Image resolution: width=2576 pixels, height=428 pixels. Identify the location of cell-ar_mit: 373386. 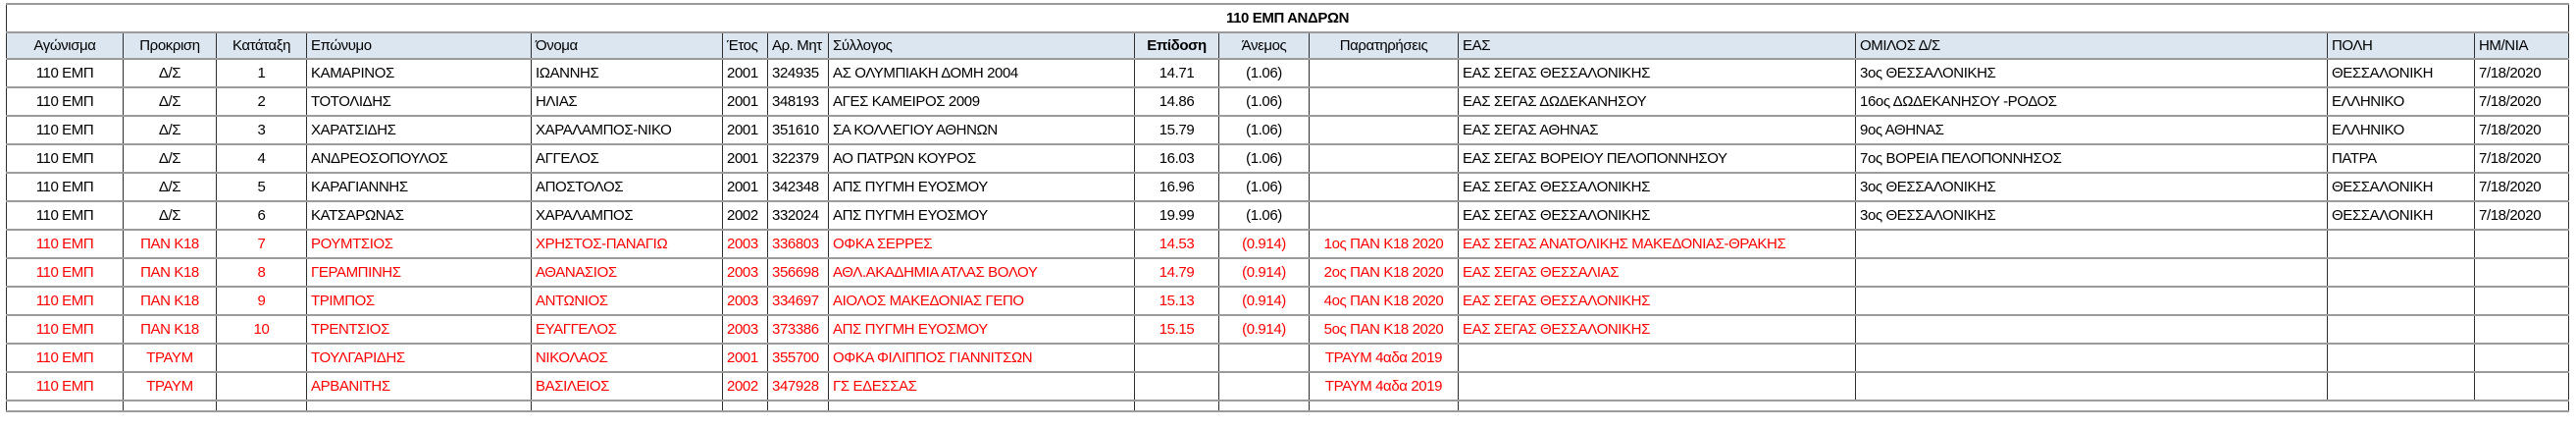
(798, 329).